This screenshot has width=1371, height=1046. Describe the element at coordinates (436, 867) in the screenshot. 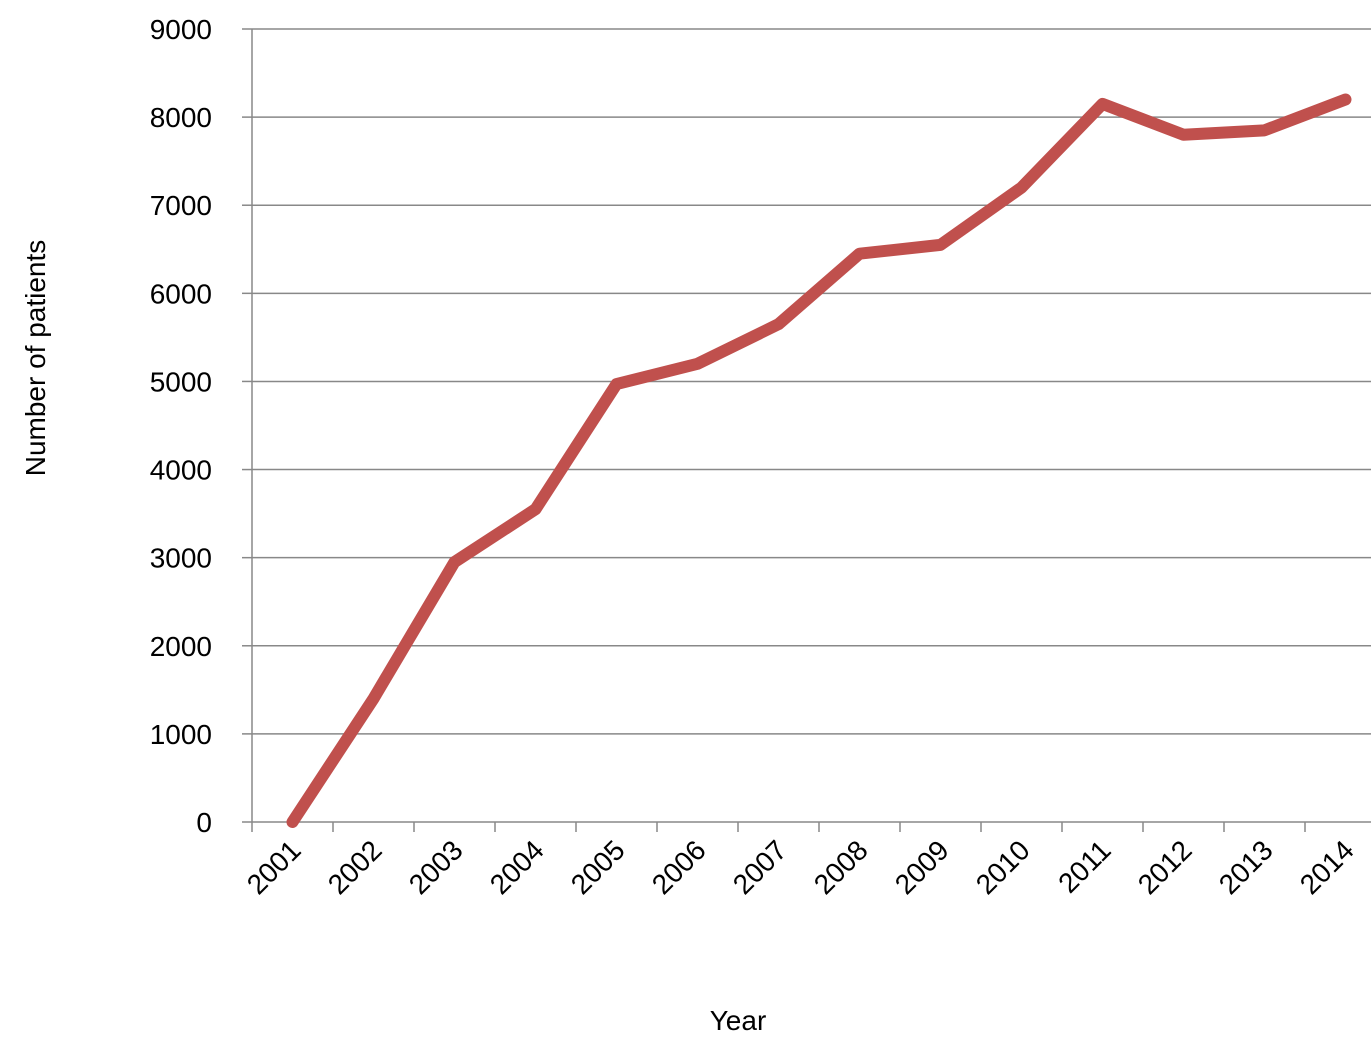

I see `x-tick-label: 2003` at that location.